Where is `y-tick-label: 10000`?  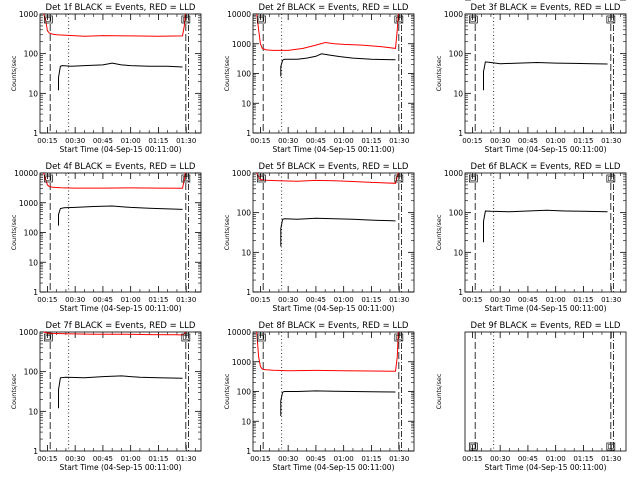 y-tick-label: 10000 is located at coordinates (239, 332).